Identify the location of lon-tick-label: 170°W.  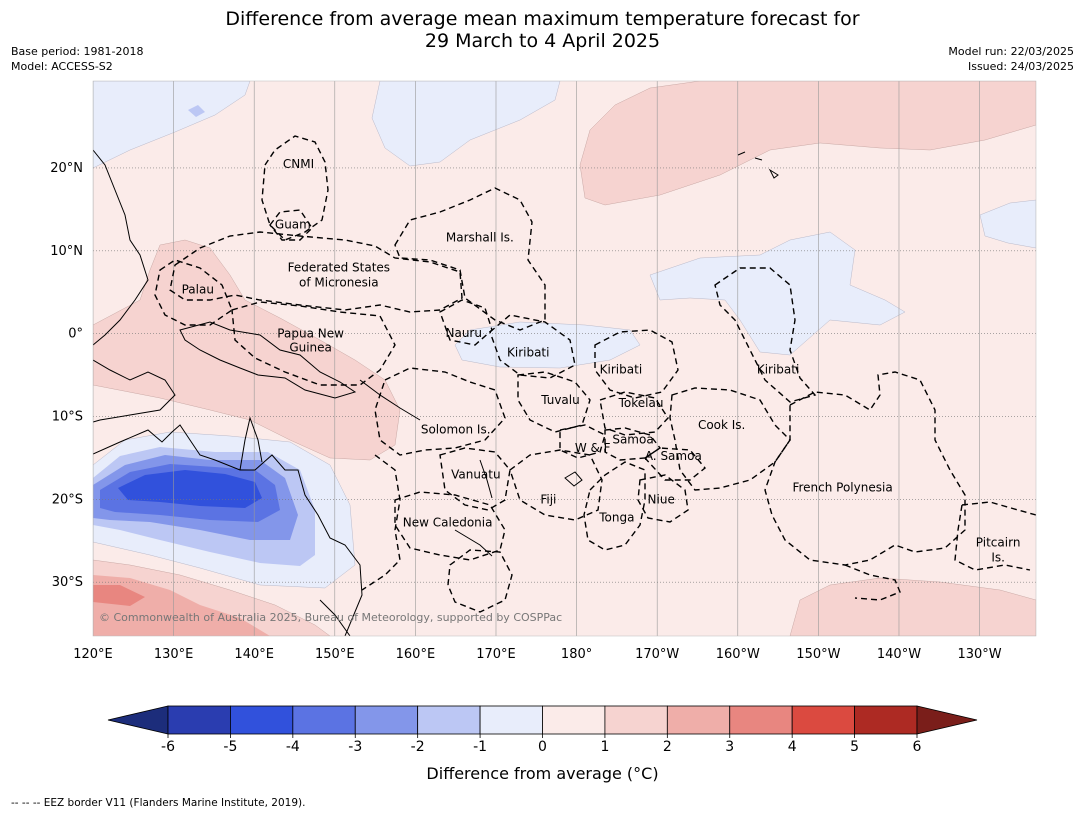
(657, 654).